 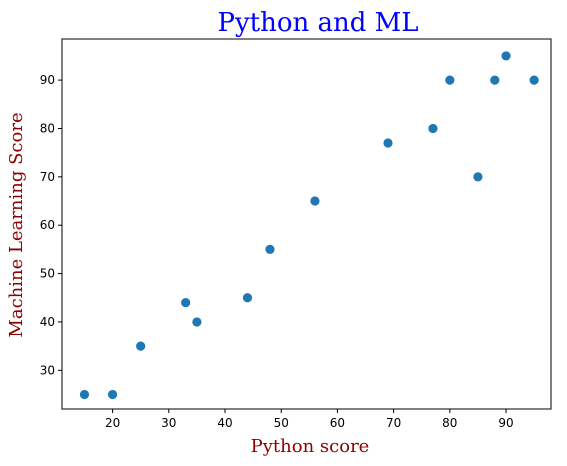 What do you see at coordinates (47, 225) in the screenshot?
I see `y-tick-label: 60` at bounding box center [47, 225].